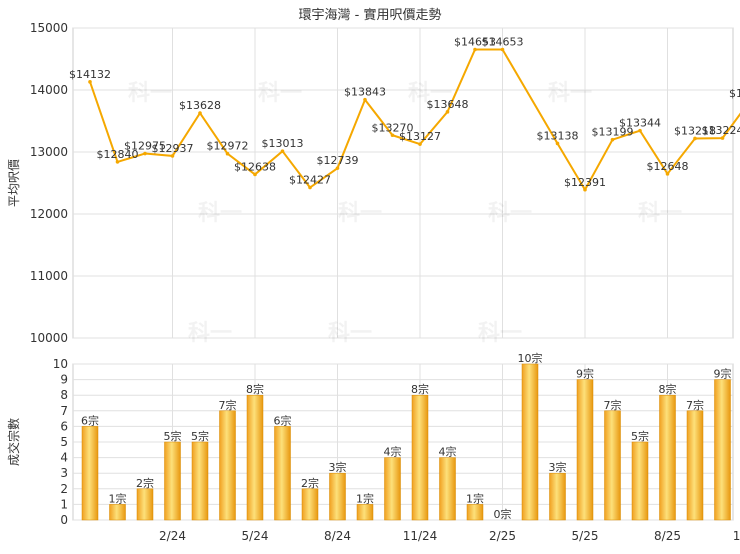  I want to click on bar-x-tick-label: 2/24, so click(172, 536).